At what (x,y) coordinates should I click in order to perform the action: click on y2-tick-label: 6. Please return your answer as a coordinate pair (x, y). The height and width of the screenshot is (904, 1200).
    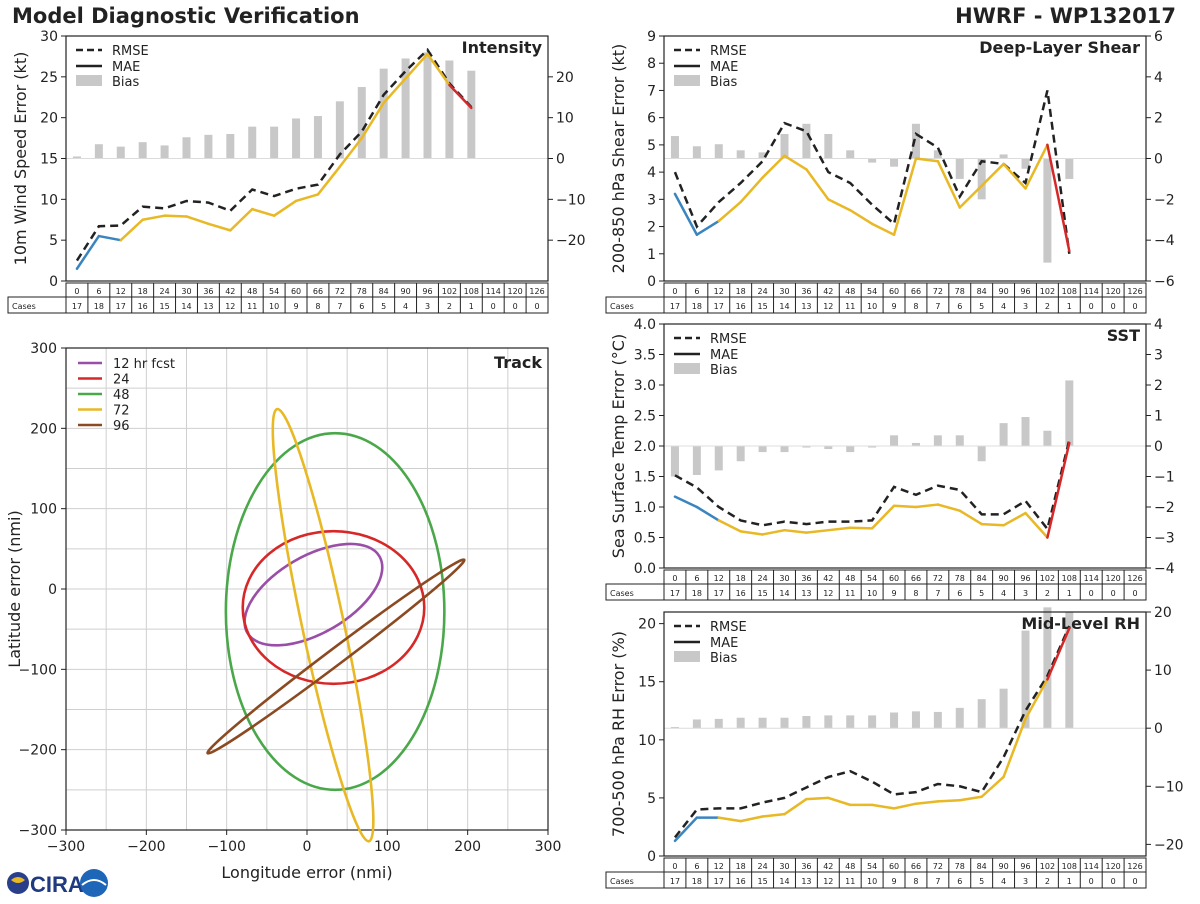
    Looking at the image, I should click on (1158, 37).